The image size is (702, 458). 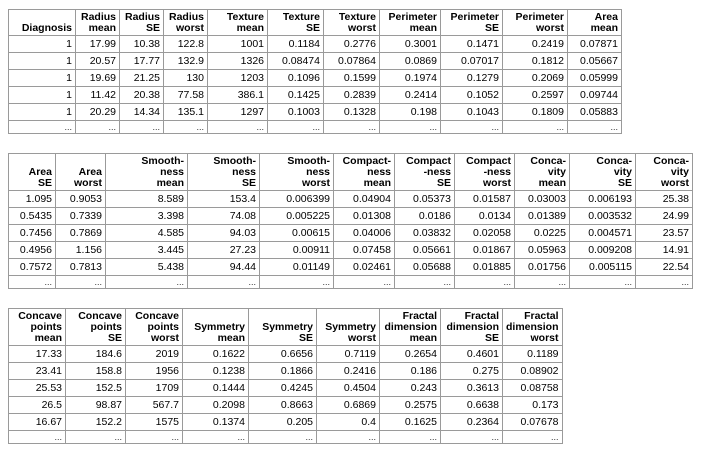 What do you see at coordinates (542, 267) in the screenshot?
I see `table-cell: 0.01756` at bounding box center [542, 267].